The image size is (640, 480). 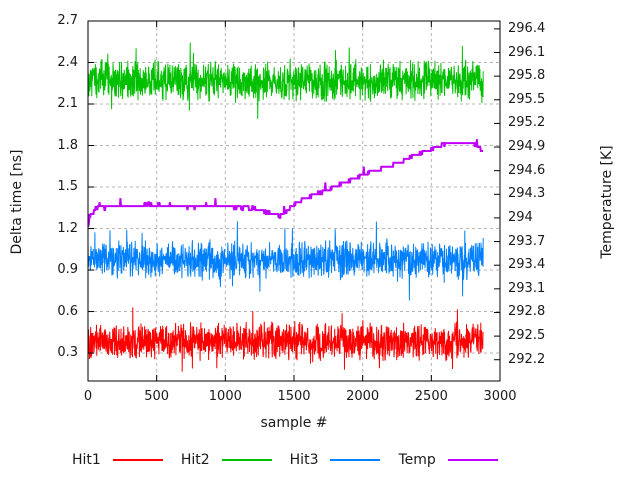 What do you see at coordinates (285, 261) in the screenshot?
I see `series-hit3-line` at bounding box center [285, 261].